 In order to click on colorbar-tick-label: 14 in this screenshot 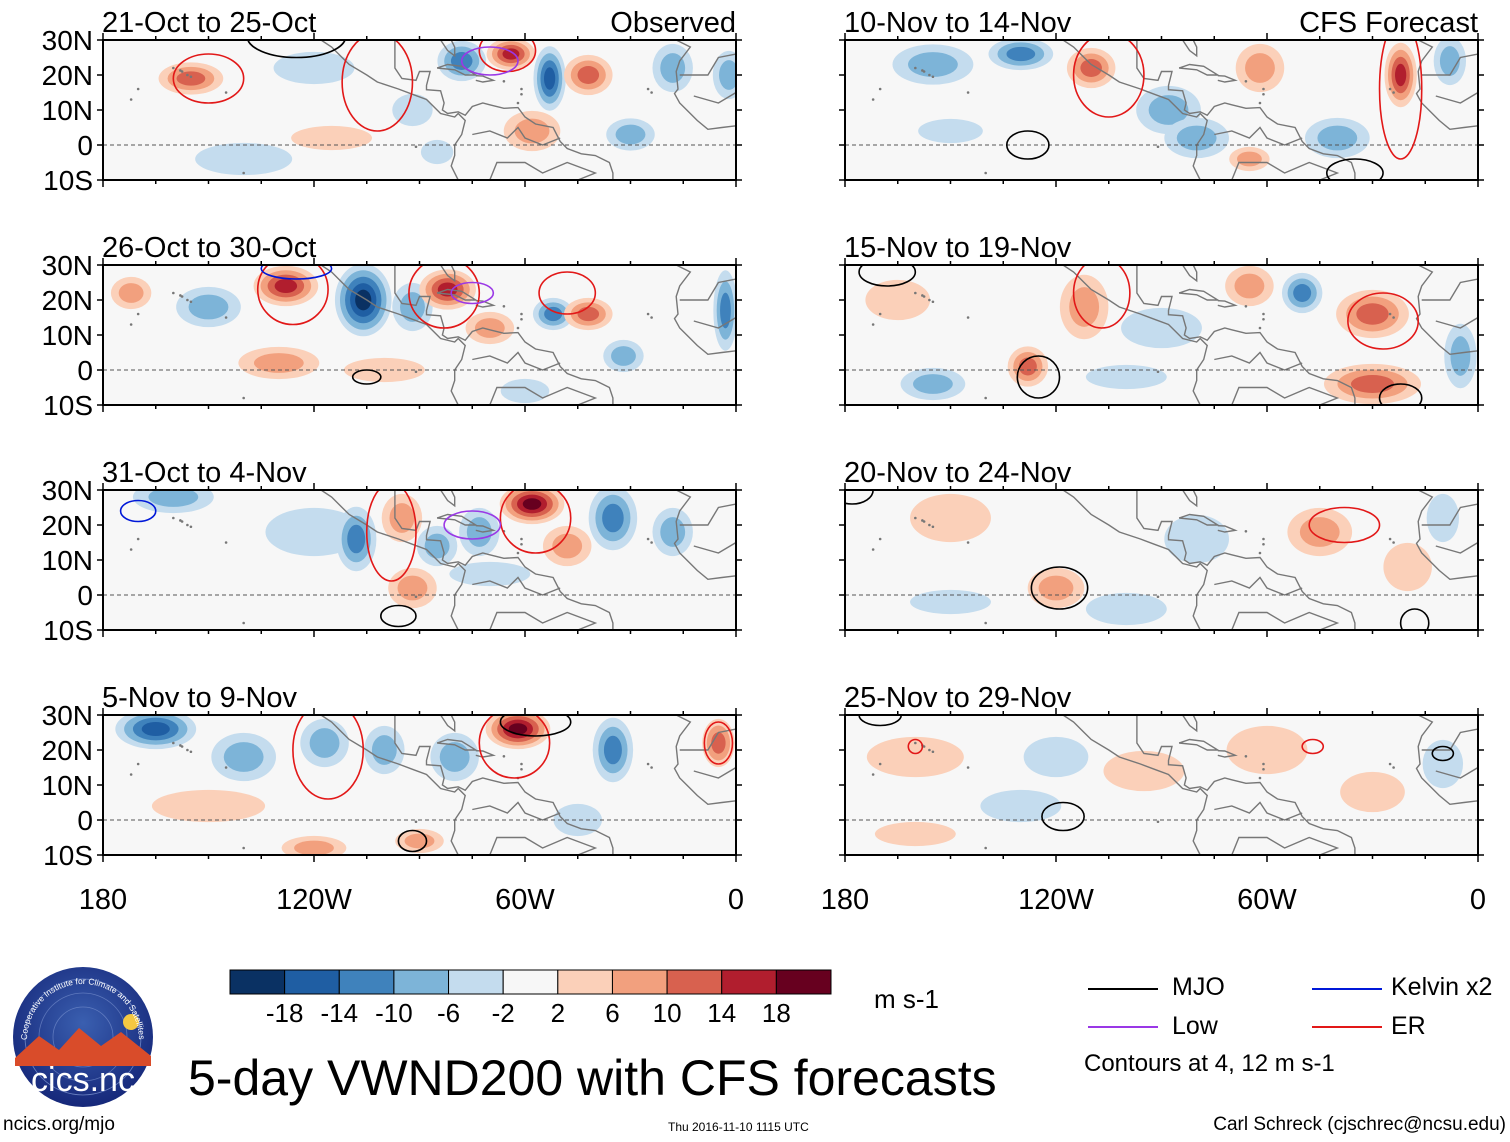, I will do `click(721, 1013)`.